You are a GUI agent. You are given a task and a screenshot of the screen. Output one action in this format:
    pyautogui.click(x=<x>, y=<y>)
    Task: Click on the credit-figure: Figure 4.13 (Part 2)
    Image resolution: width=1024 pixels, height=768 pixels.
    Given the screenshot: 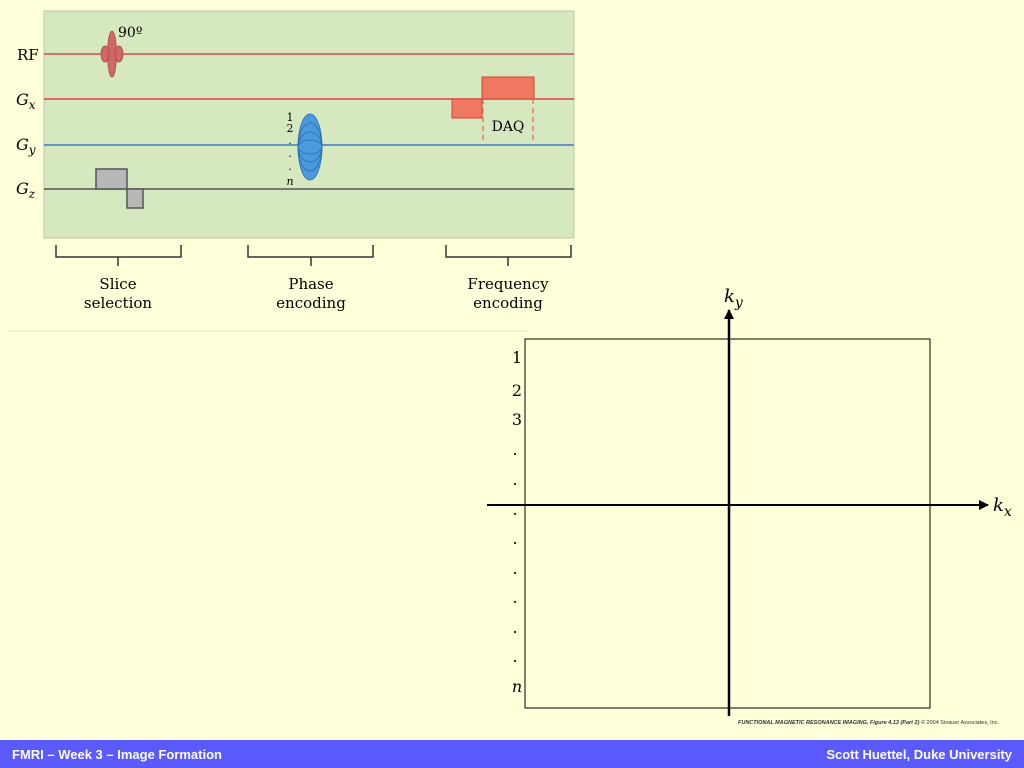 What is the action you would take?
    pyautogui.click(x=894, y=723)
    